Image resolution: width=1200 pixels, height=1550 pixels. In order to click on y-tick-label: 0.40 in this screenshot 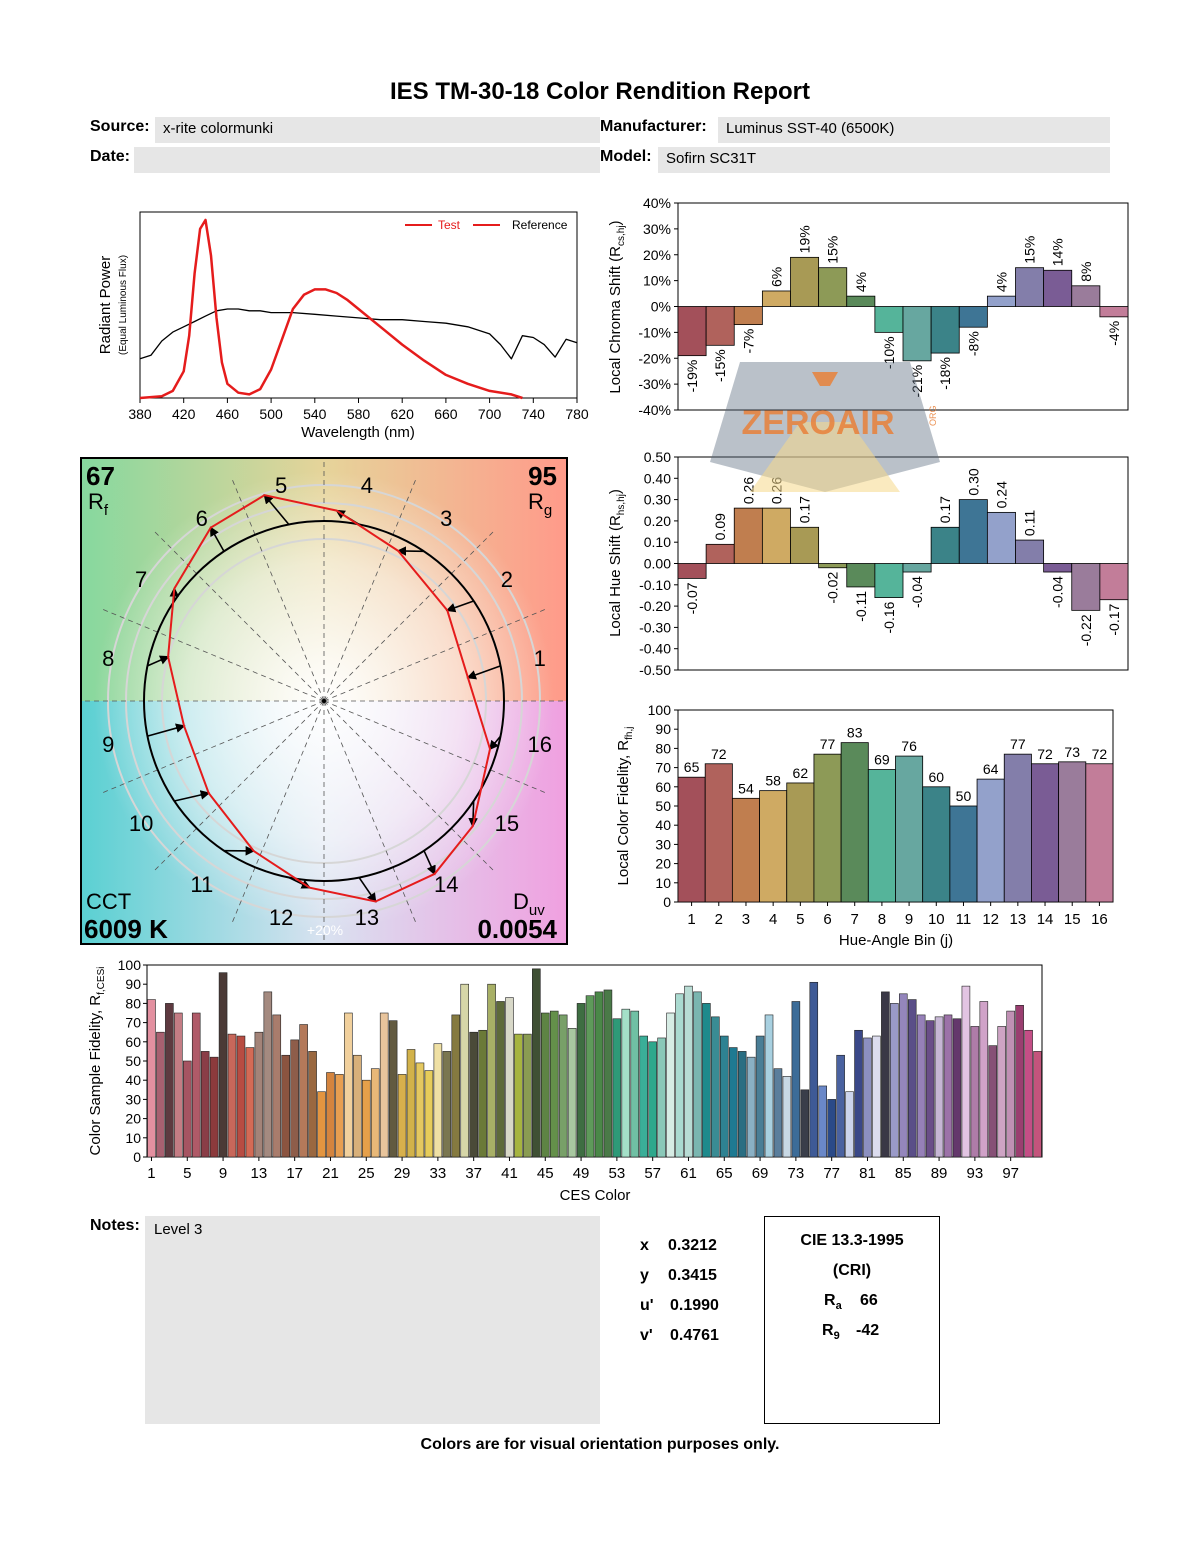, I will do `click(657, 478)`.